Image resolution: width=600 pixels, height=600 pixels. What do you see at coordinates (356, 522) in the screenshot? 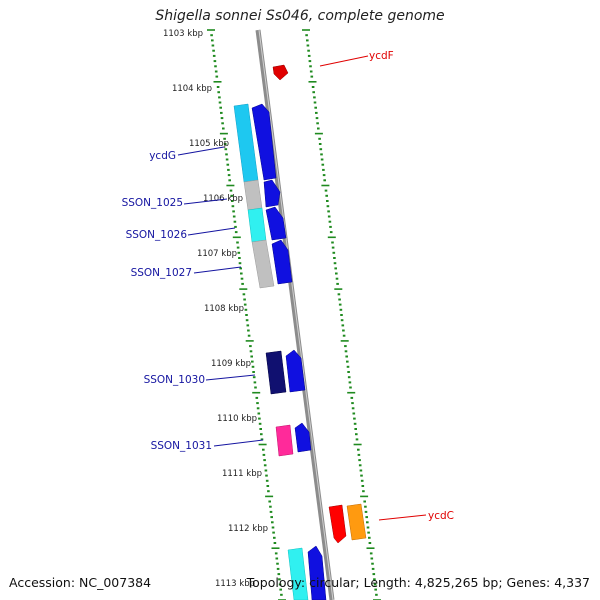
I see `gene-ycdC-neighbor` at bounding box center [356, 522].